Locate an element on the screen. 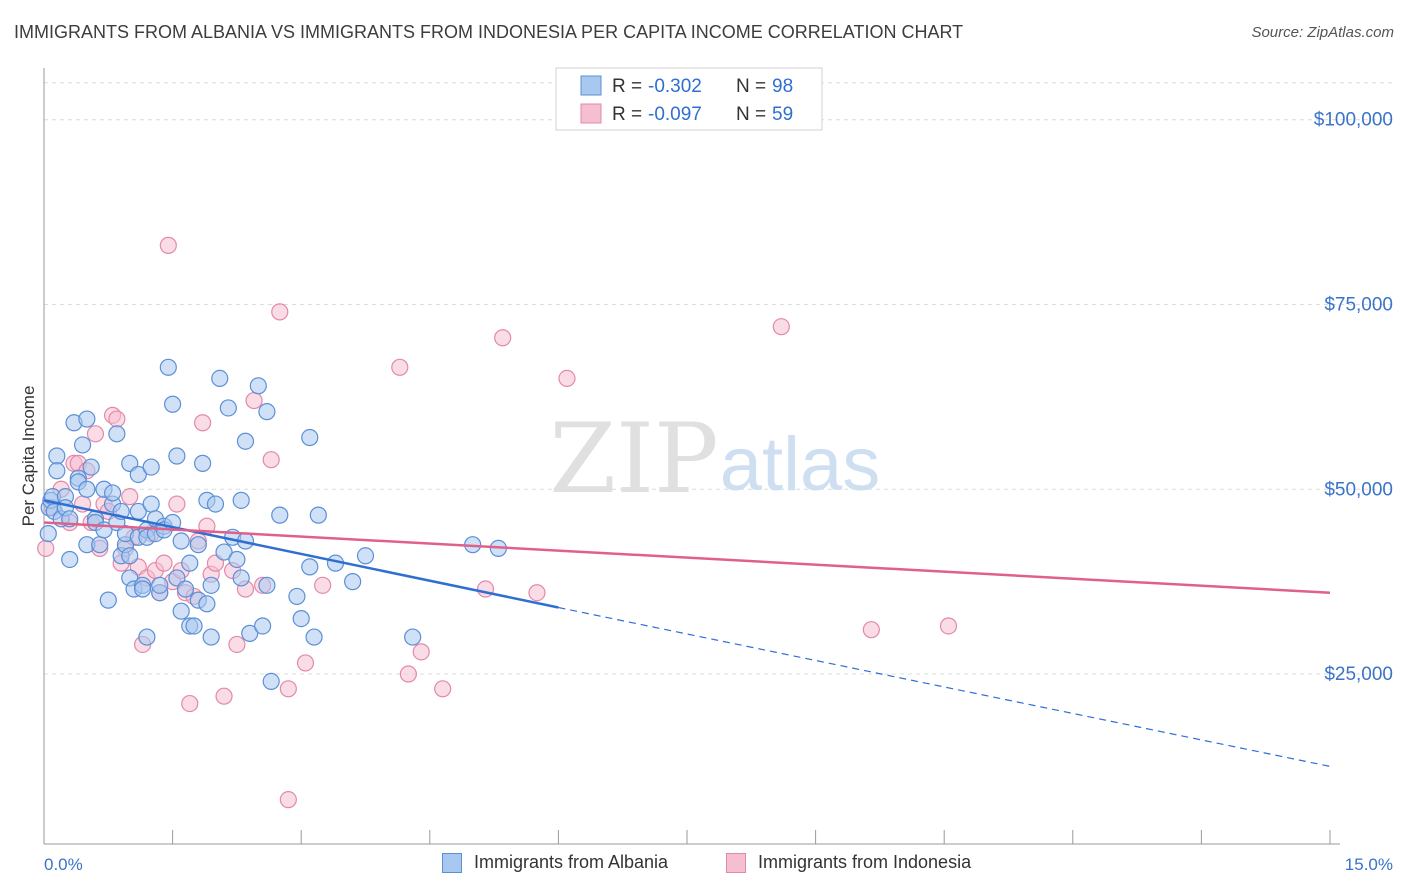  y-tick-labels: $25,000 $50,000 $75,000 $100,000 is located at coordinates (1353, 397).